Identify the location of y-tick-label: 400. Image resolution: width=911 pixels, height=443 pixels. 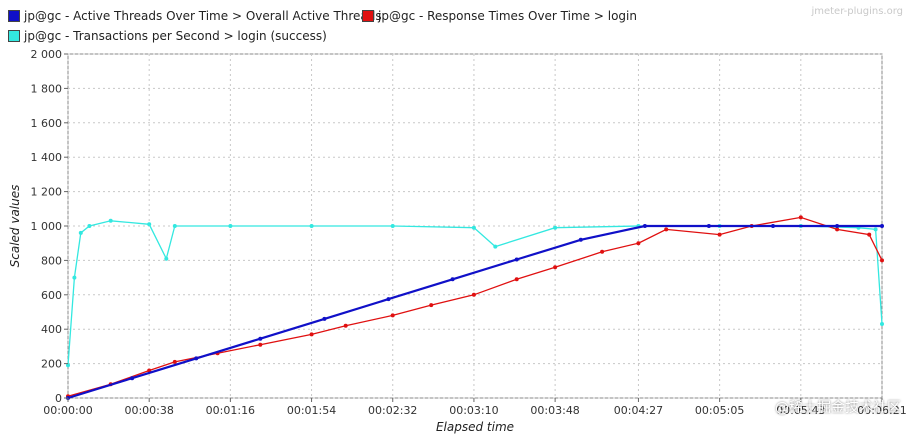
(51, 329).